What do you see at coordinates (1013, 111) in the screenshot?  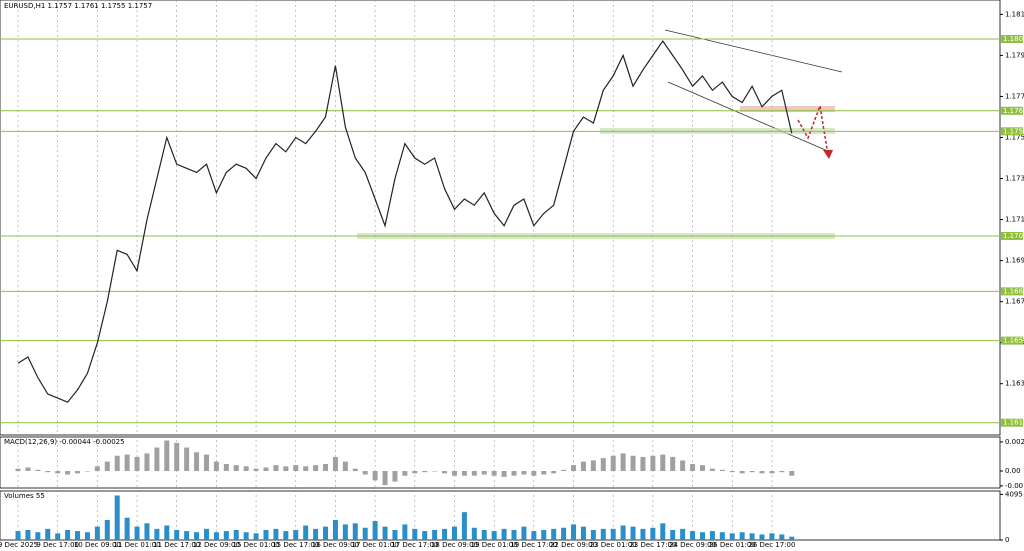 I see `level-label: 1.1768` at bounding box center [1013, 111].